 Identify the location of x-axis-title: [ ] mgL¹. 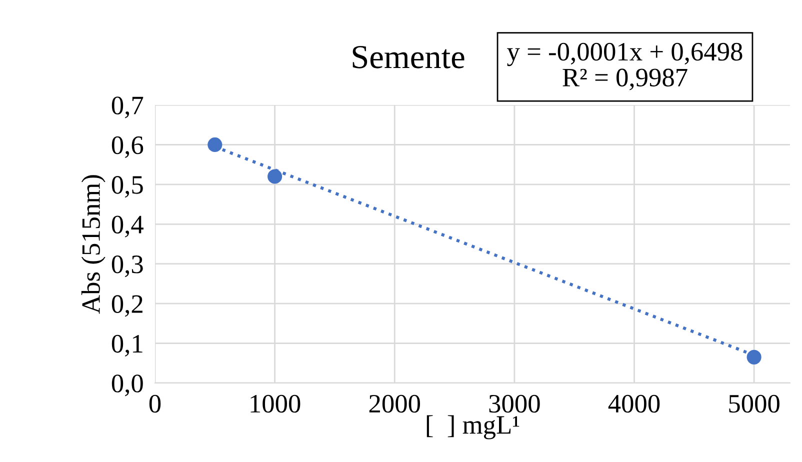
(473, 427).